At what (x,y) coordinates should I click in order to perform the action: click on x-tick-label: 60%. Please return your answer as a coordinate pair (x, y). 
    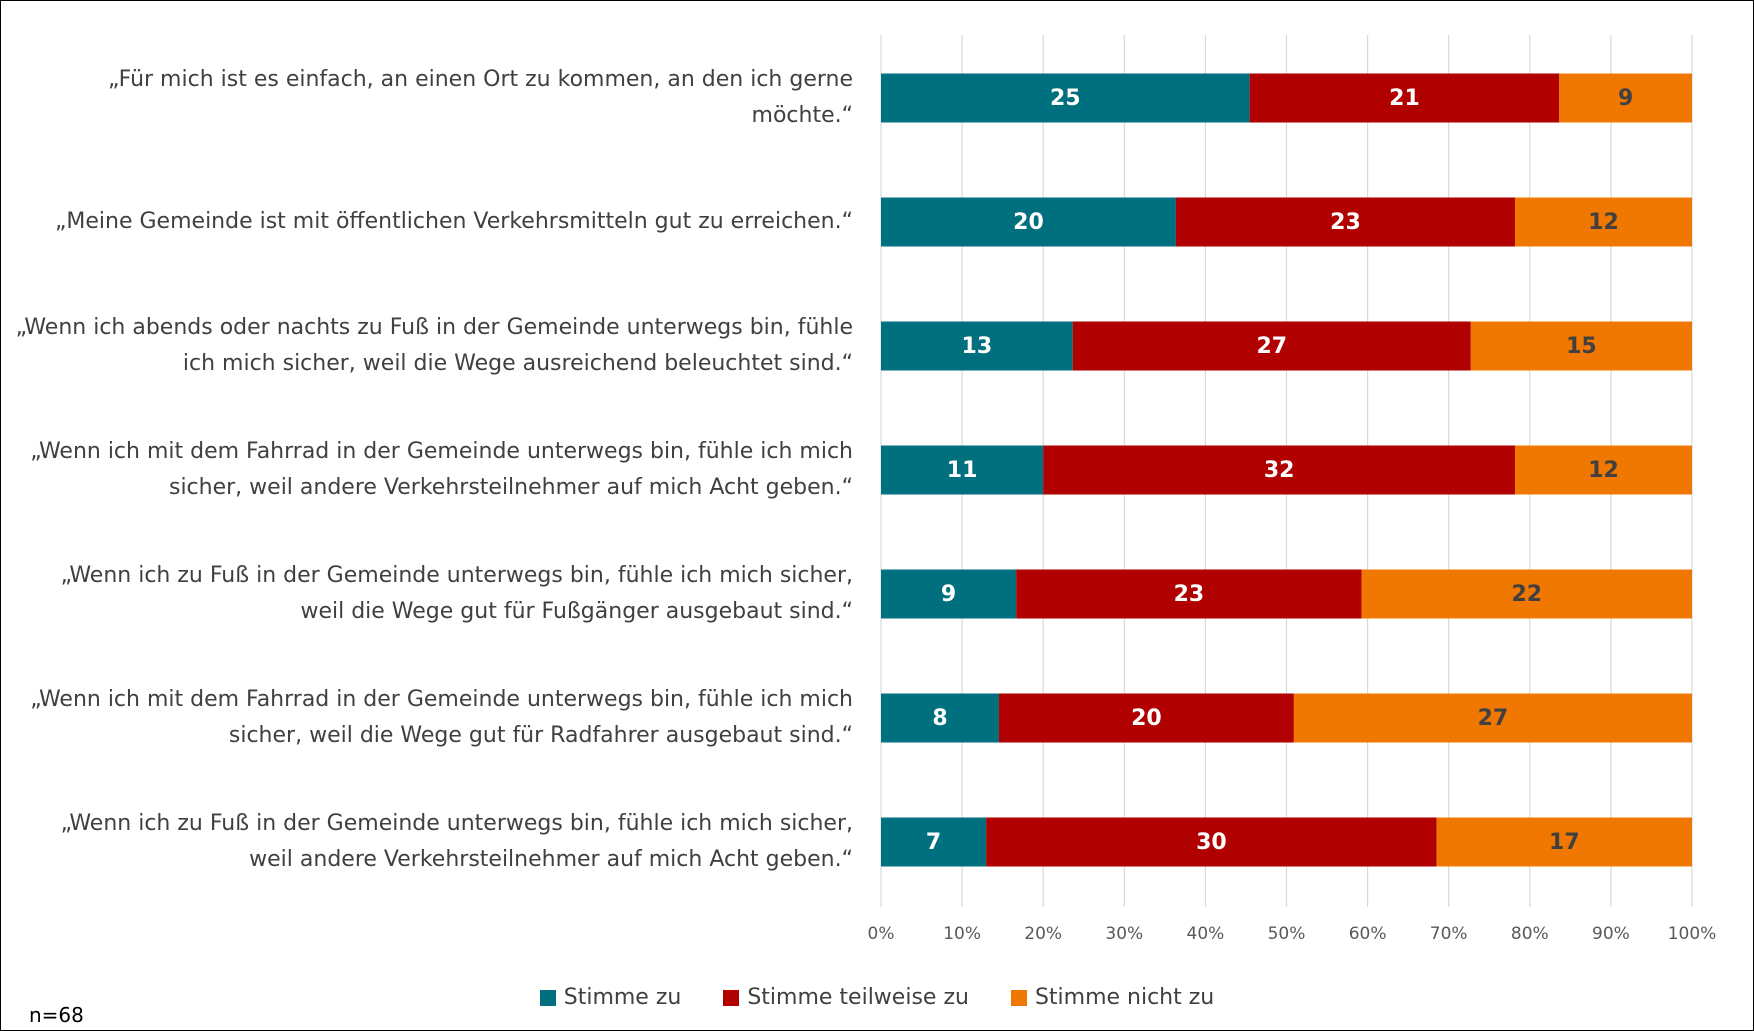
    Looking at the image, I should click on (1368, 934).